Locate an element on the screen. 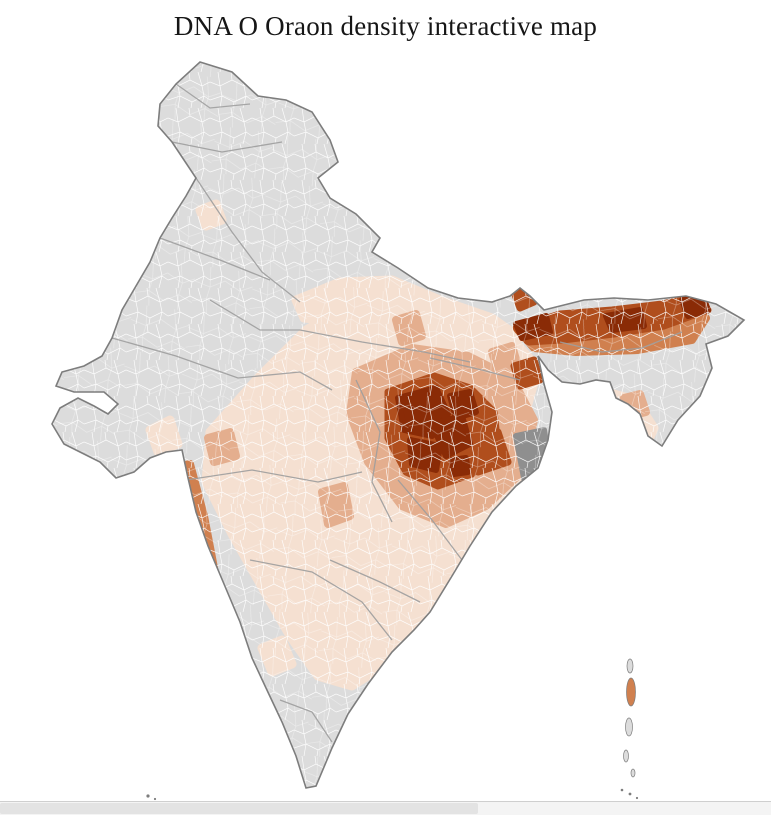 The image size is (771, 815). island-dot-west is located at coordinates (148, 796).